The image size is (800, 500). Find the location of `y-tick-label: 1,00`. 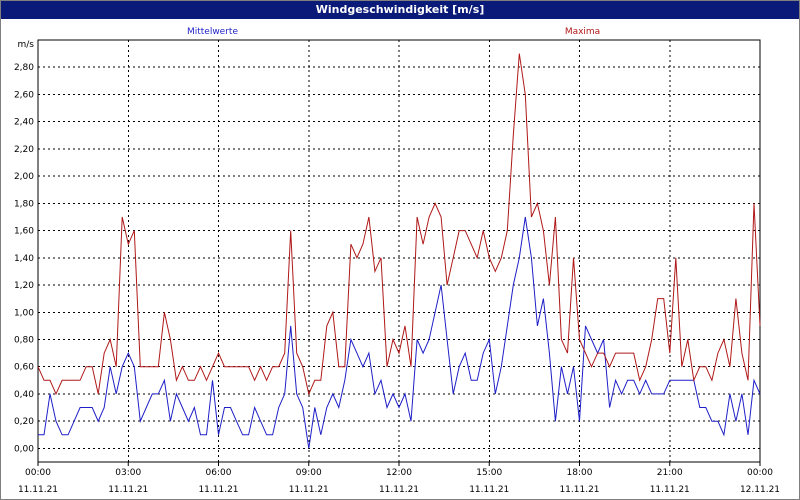

y-tick-label: 1,00 is located at coordinates (24, 313).